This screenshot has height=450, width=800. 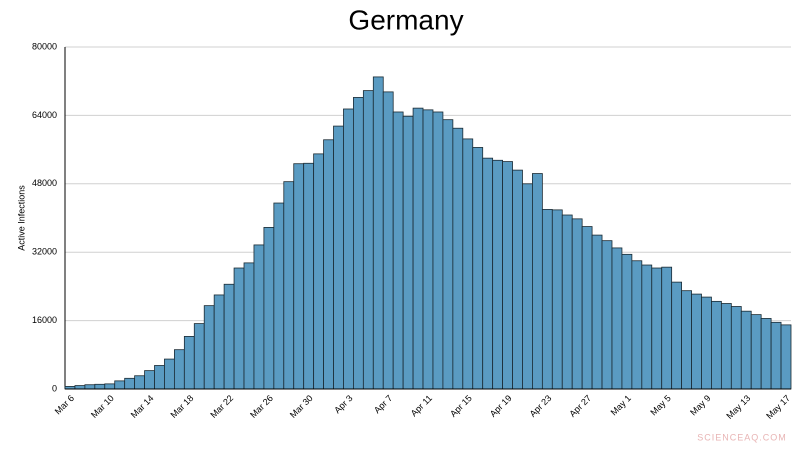 What do you see at coordinates (44, 46) in the screenshot?
I see `y-tick-label: 80000` at bounding box center [44, 46].